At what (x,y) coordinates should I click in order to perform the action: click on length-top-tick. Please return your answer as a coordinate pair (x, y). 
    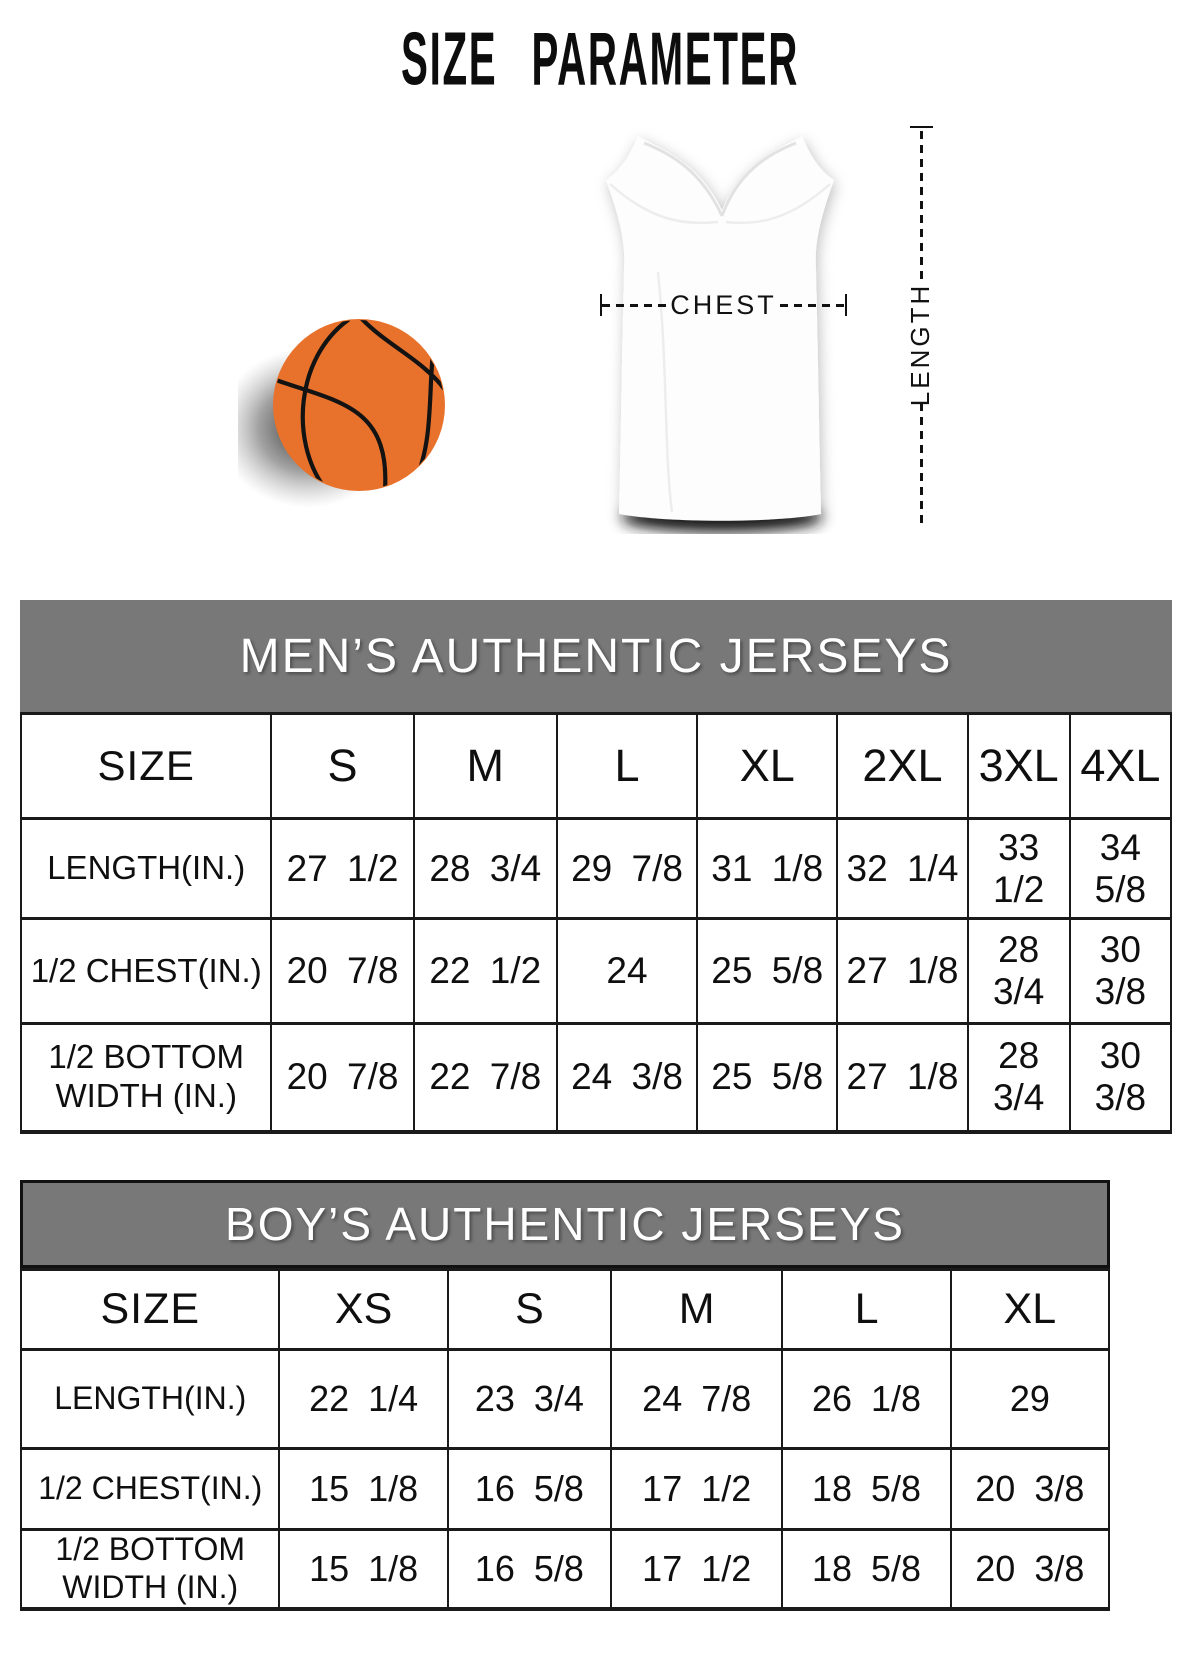
    Looking at the image, I should click on (921, 127).